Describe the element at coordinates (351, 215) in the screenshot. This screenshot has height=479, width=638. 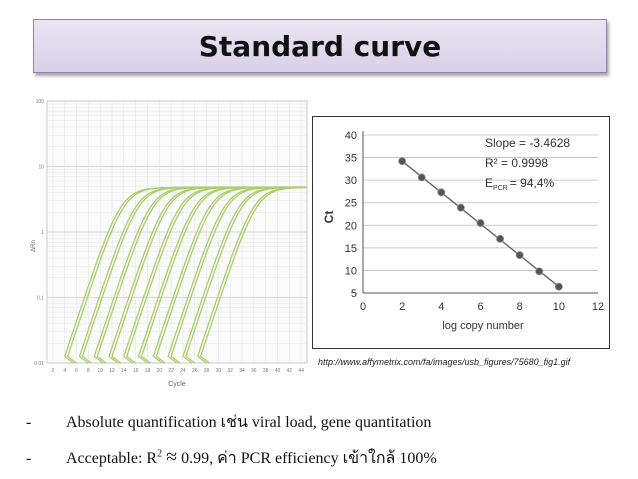
I see `standard-curve-y-ticks: 5 10 15 20 25 30 35 40` at that location.